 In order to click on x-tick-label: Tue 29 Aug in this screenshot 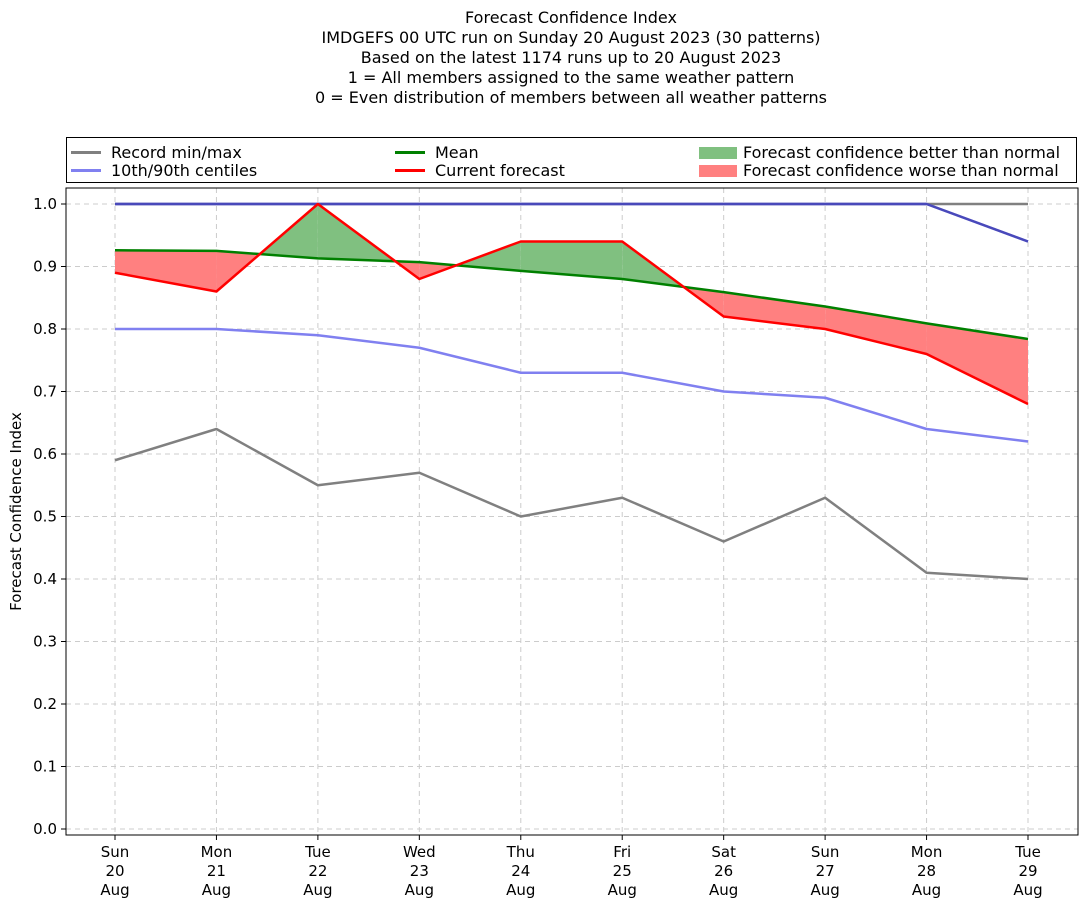, I will do `click(1027, 871)`.